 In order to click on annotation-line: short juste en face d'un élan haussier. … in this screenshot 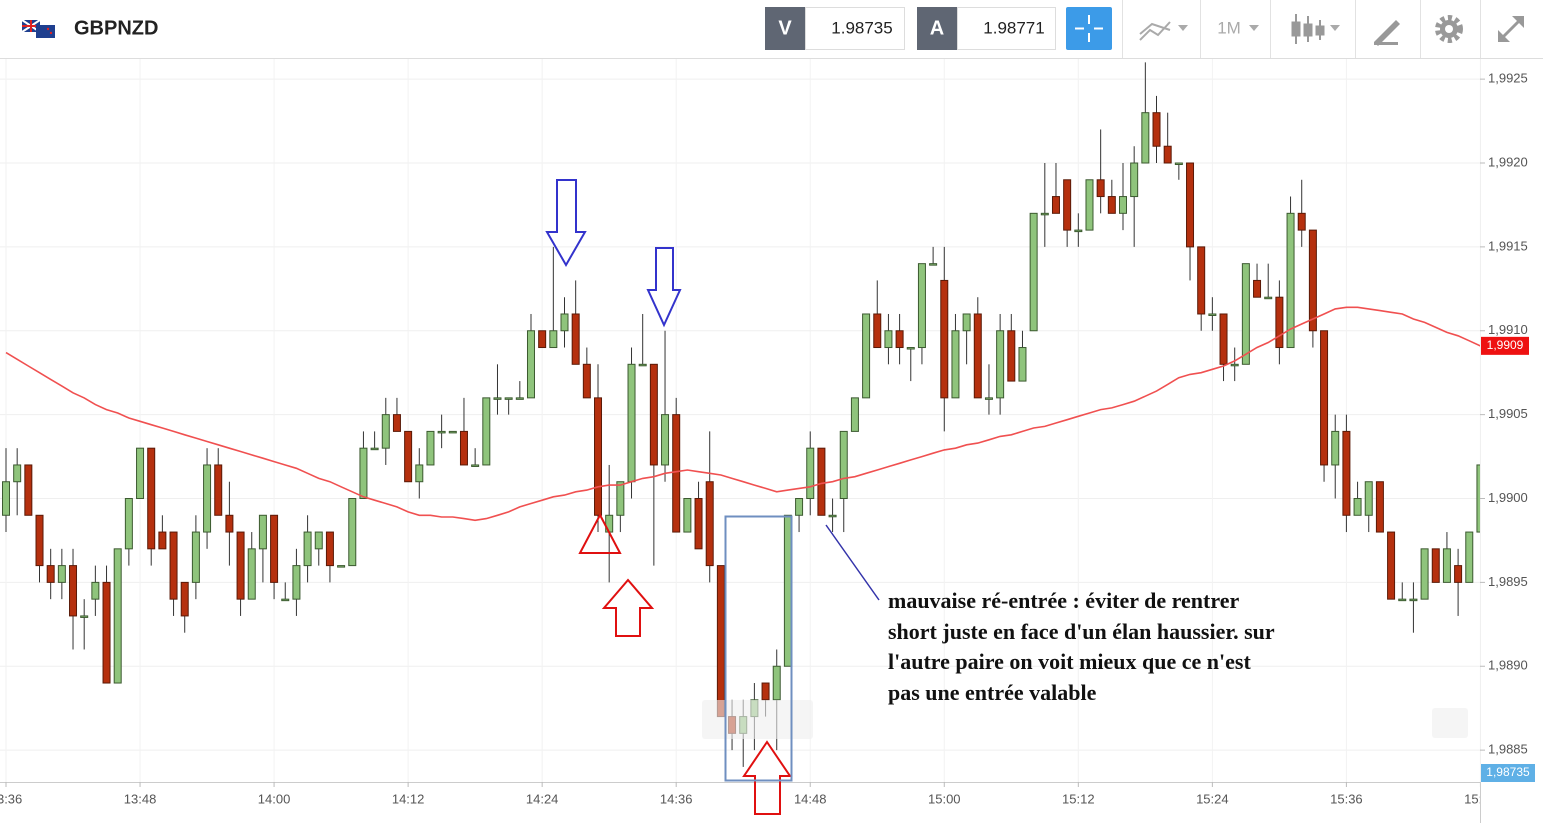, I will do `click(1081, 631)`.